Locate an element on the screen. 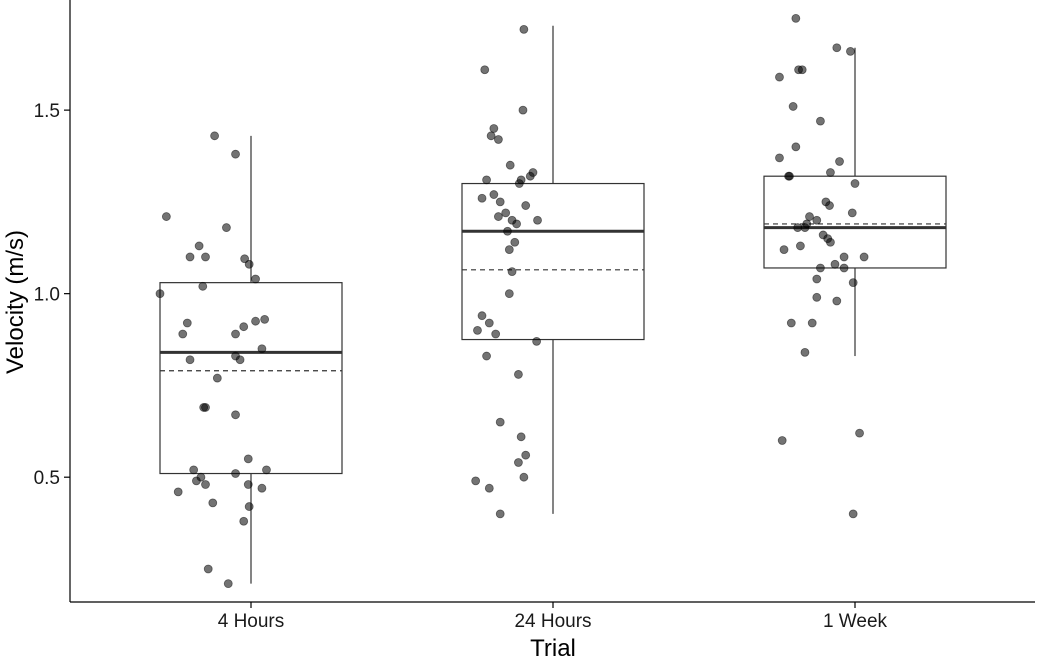  box-iqr is located at coordinates (553, 261).